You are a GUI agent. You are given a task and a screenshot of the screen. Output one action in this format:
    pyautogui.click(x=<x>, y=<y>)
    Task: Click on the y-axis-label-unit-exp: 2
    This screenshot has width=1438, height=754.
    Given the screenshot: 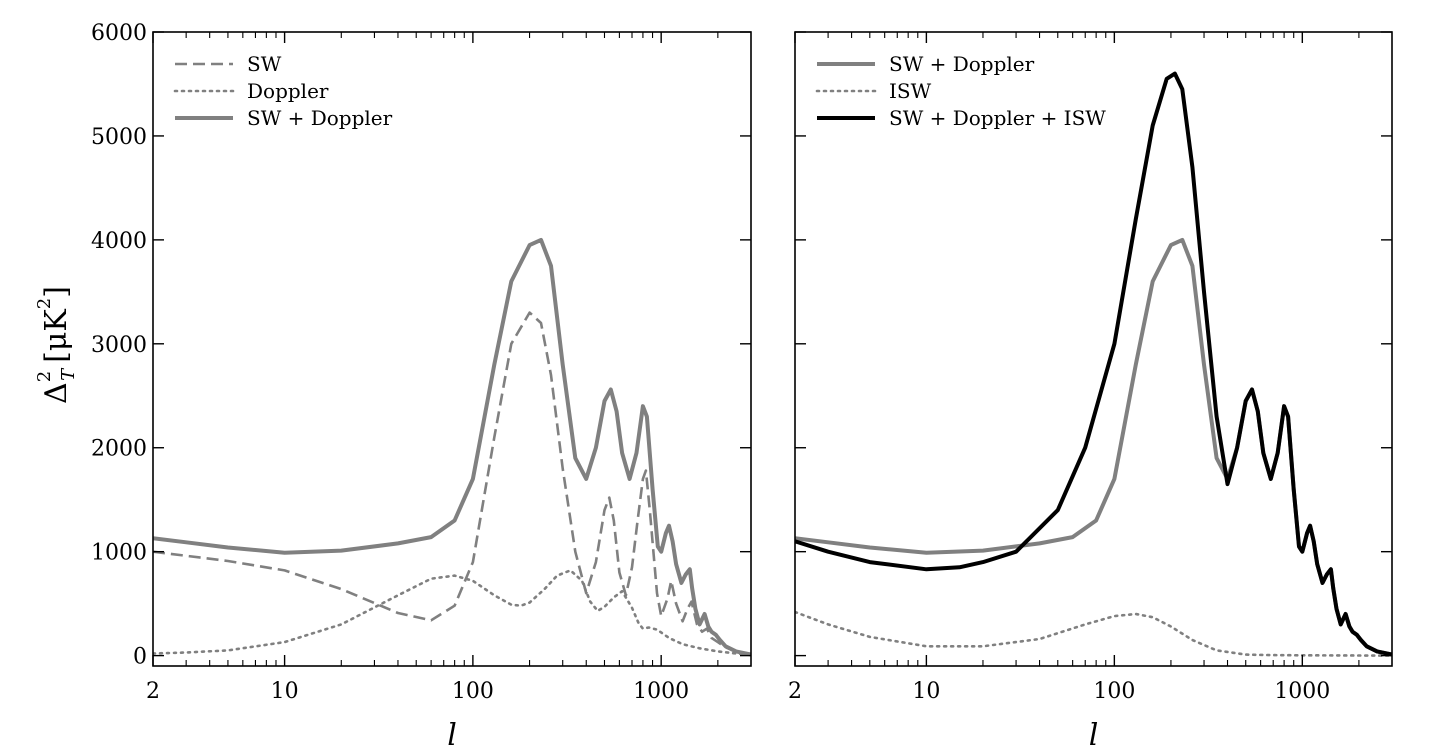 What is the action you would take?
    pyautogui.click(x=44, y=303)
    